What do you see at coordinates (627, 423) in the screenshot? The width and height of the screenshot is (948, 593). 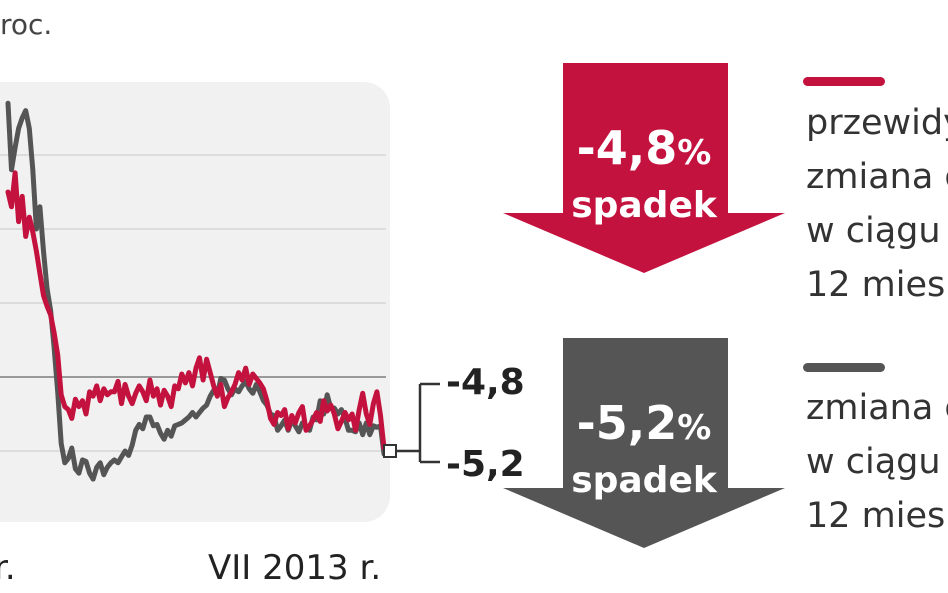 I see `gray-percent-value: -5,2` at bounding box center [627, 423].